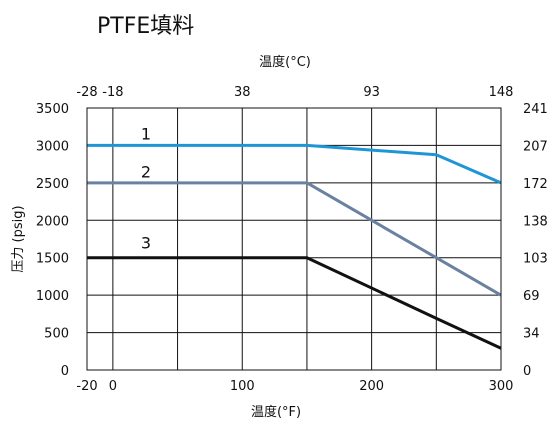 This screenshot has width=553, height=423. What do you see at coordinates (501, 92) in the screenshot?
I see `top-tick-label: 148` at bounding box center [501, 92].